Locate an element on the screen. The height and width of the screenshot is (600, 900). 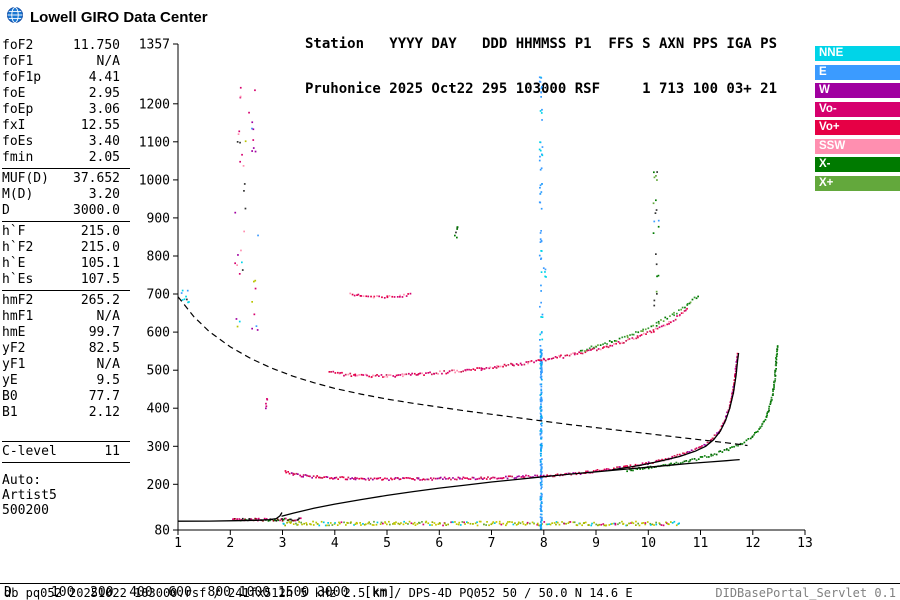
svg-text: 300 is located at coordinates (158, 447).